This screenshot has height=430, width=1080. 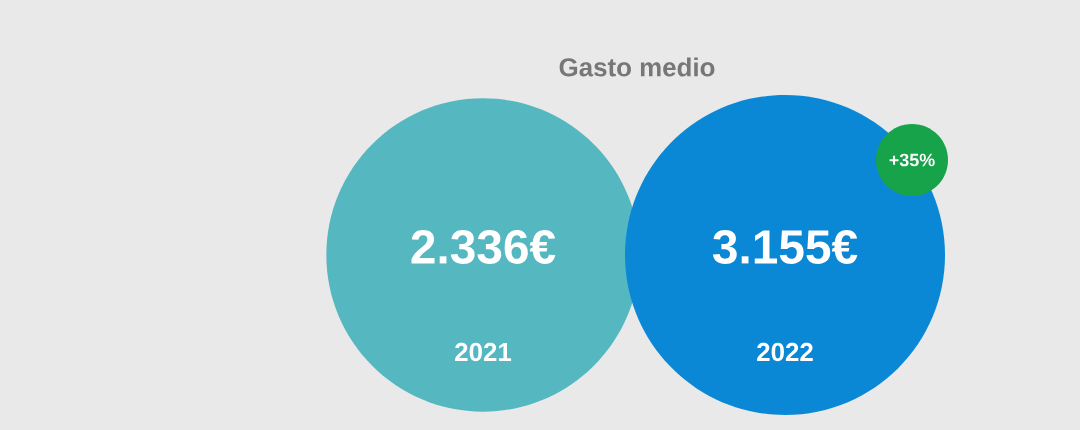 What do you see at coordinates (785, 247) in the screenshot?
I see `data-label: 3.155€` at bounding box center [785, 247].